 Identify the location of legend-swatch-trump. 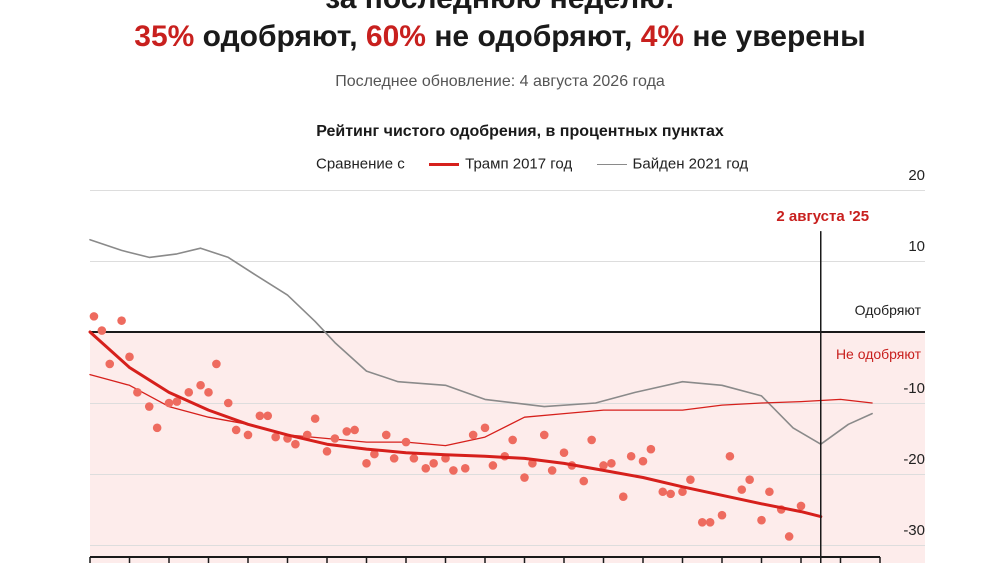
(444, 164).